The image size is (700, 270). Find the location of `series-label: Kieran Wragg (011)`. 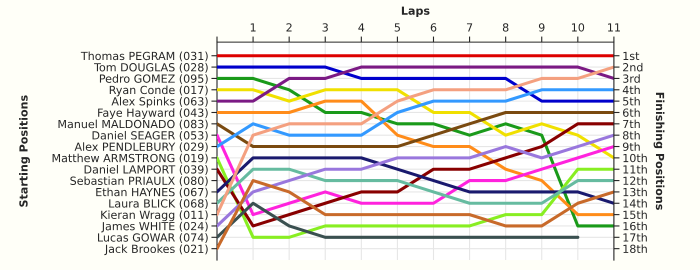

series-label: Kieran Wragg (011) is located at coordinates (154, 216).